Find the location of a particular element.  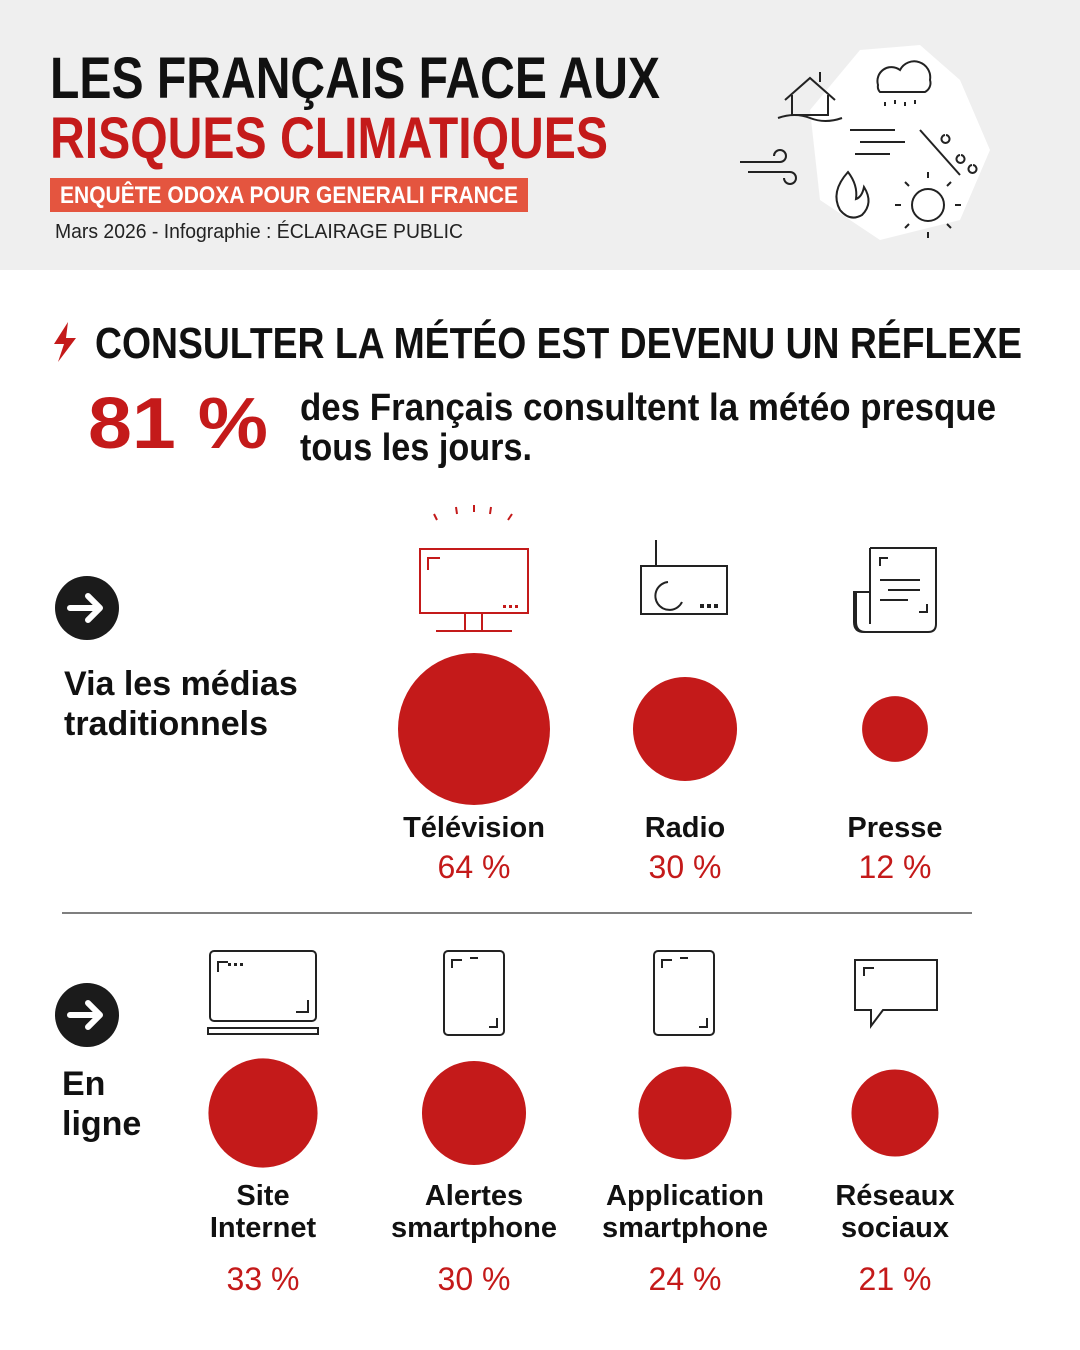

title: RISQUES CLIMATIQUES is located at coordinates (329, 138).